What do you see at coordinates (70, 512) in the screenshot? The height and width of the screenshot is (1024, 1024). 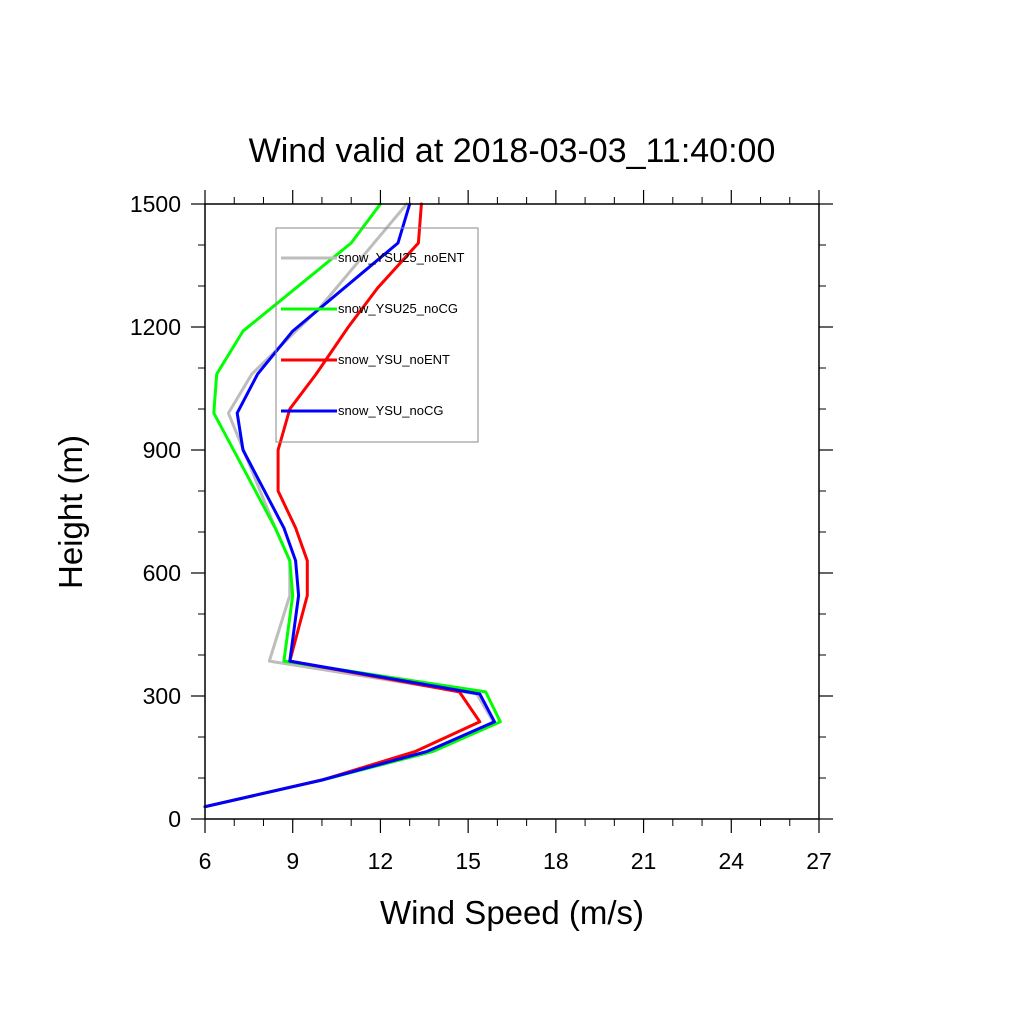 I see `y-axis-title: Height (m)` at bounding box center [70, 512].